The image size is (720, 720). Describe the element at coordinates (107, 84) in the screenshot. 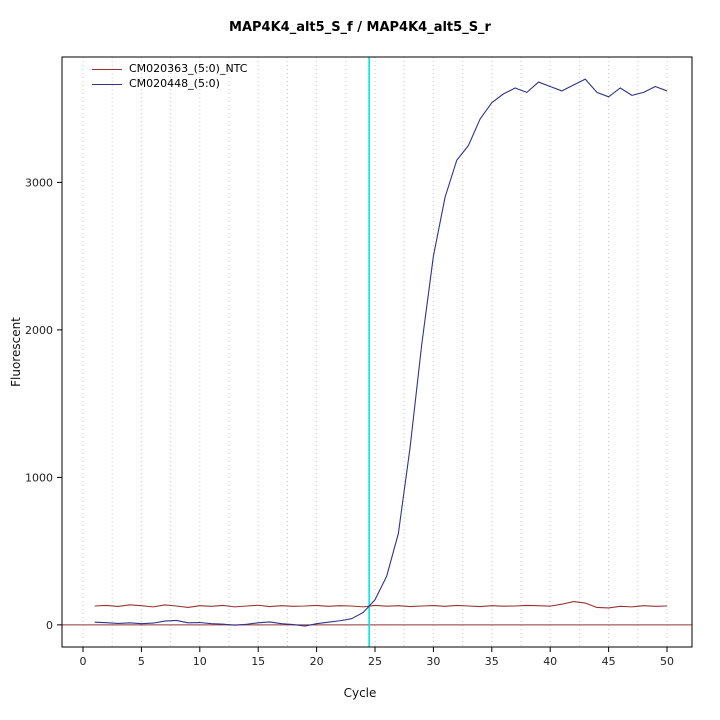

I see `legend-line-swatch-sample` at that location.